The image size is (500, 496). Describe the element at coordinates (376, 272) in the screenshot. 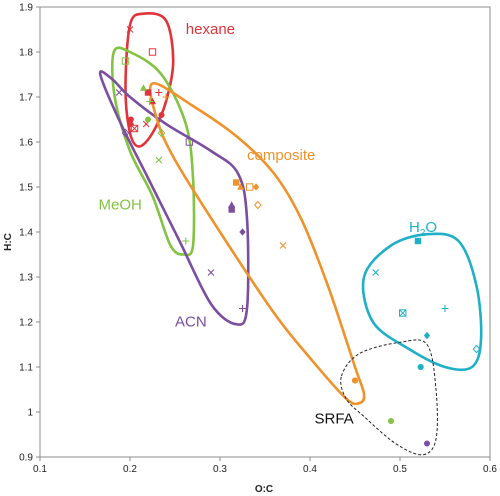

I see `h2o-point-x` at that location.